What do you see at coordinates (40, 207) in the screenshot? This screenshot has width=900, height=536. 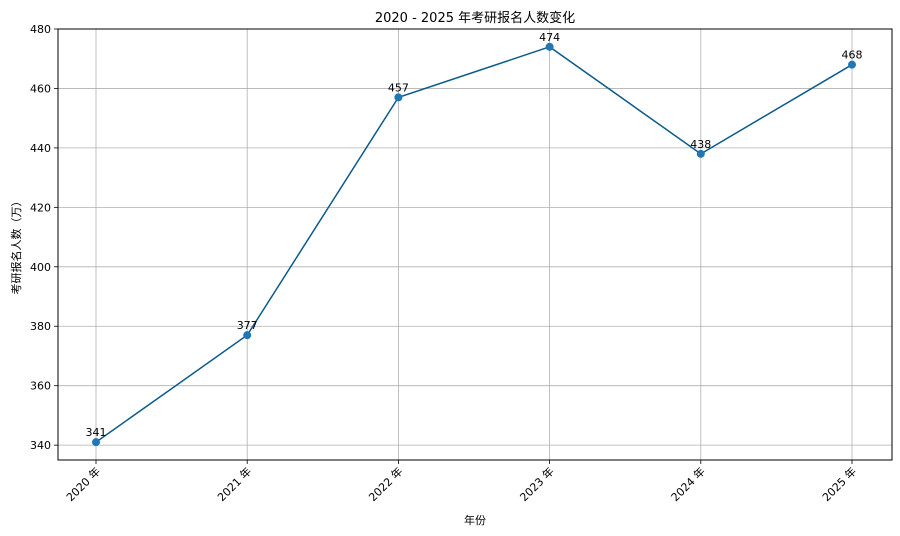 I see `y-tick-label: 420` at bounding box center [40, 207].